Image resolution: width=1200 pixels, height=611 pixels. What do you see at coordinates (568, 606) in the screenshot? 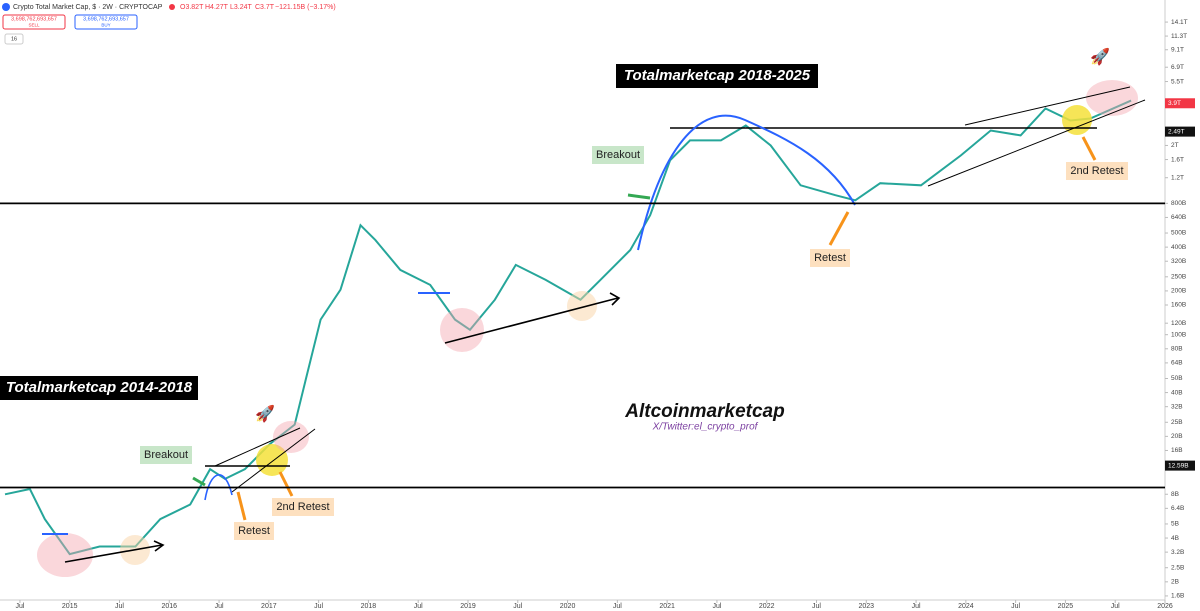
I see `x-tick-label: 2020` at bounding box center [568, 606].